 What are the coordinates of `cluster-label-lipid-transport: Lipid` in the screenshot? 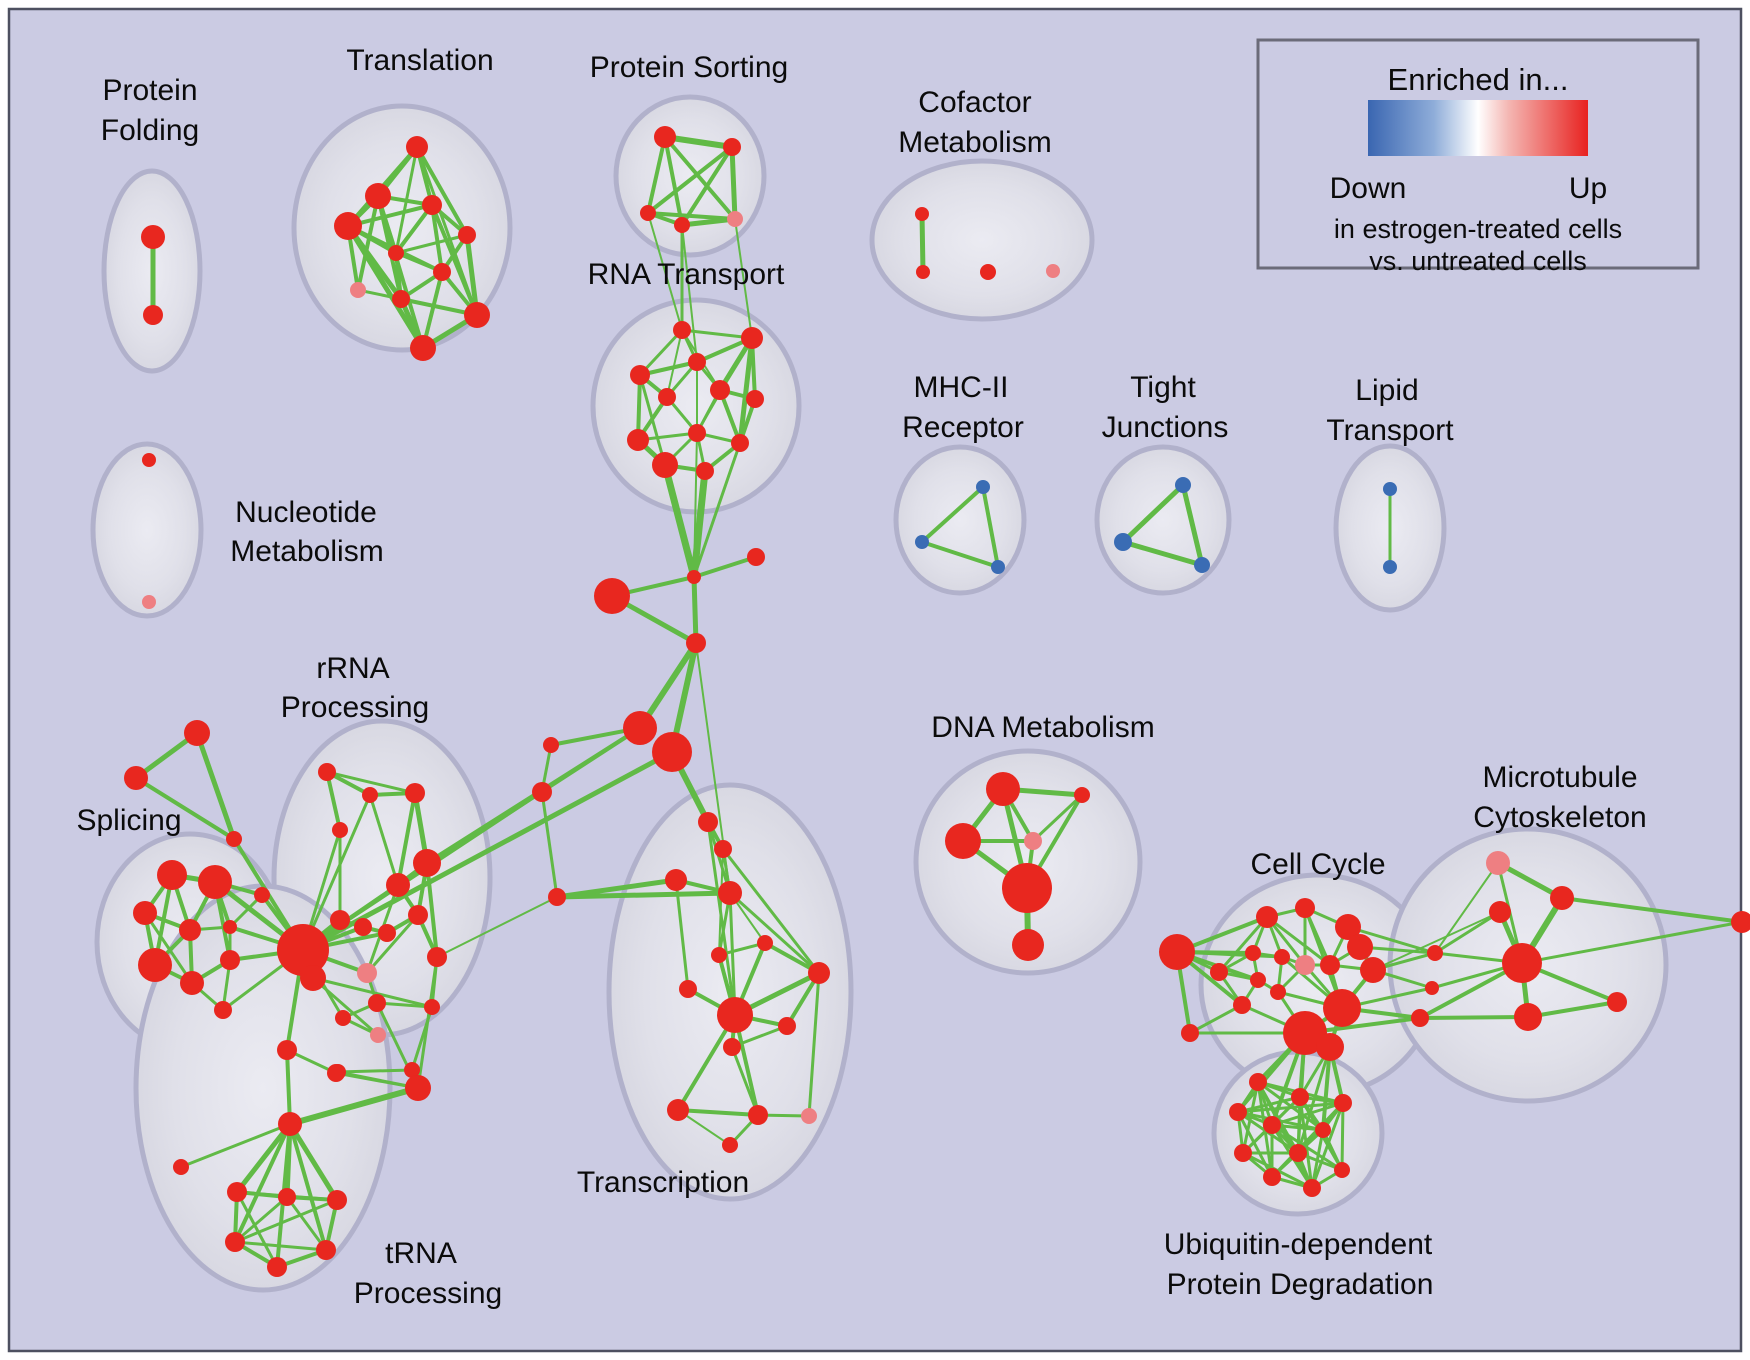 It's located at (1386, 390).